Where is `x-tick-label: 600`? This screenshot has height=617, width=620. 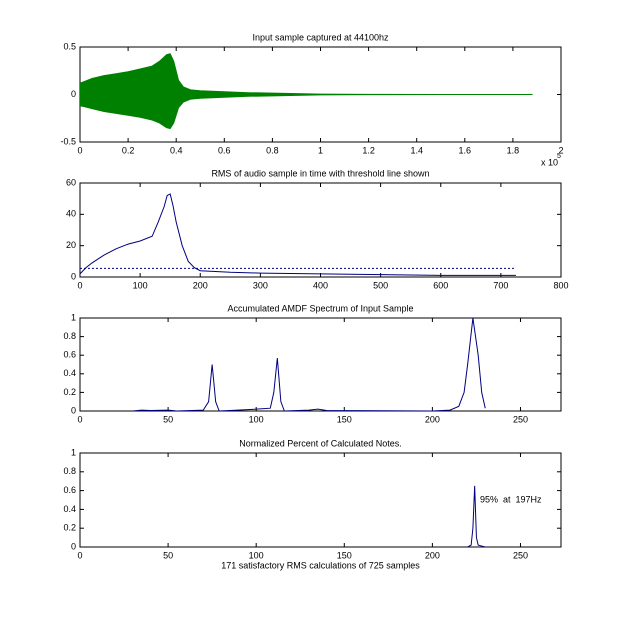 x-tick-label: 600 is located at coordinates (440, 285).